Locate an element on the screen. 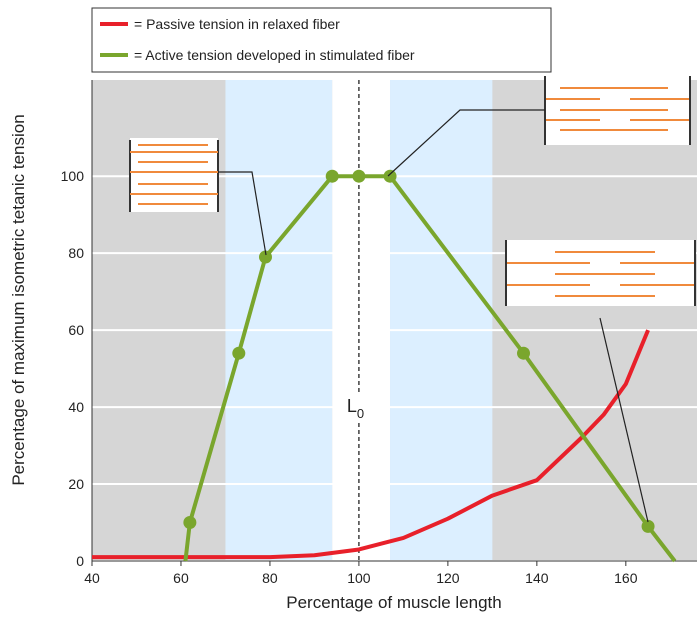 The image size is (697, 620). reference-subscript: 0 is located at coordinates (360, 413).